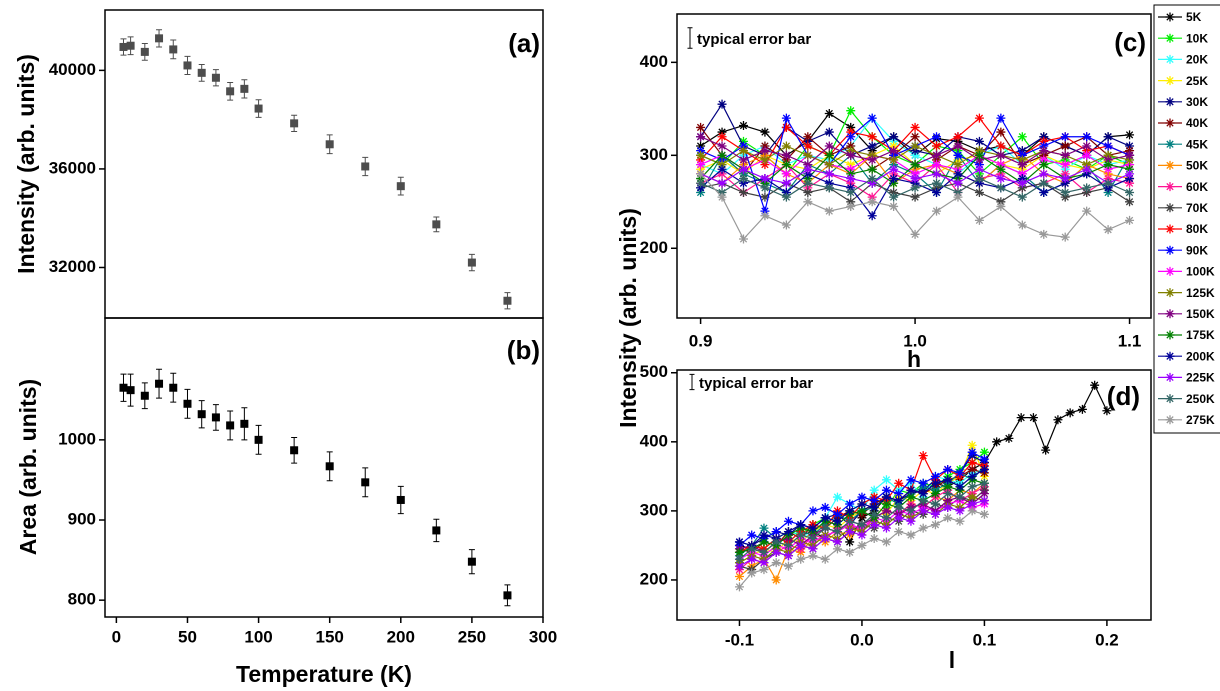  Describe the element at coordinates (914, 495) in the screenshot. I see `frame` at that location.